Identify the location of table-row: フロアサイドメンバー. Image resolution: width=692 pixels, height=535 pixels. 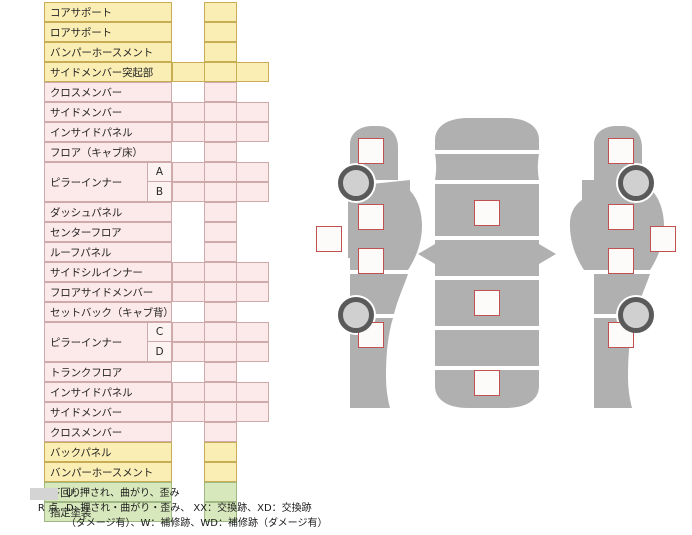
(156, 292).